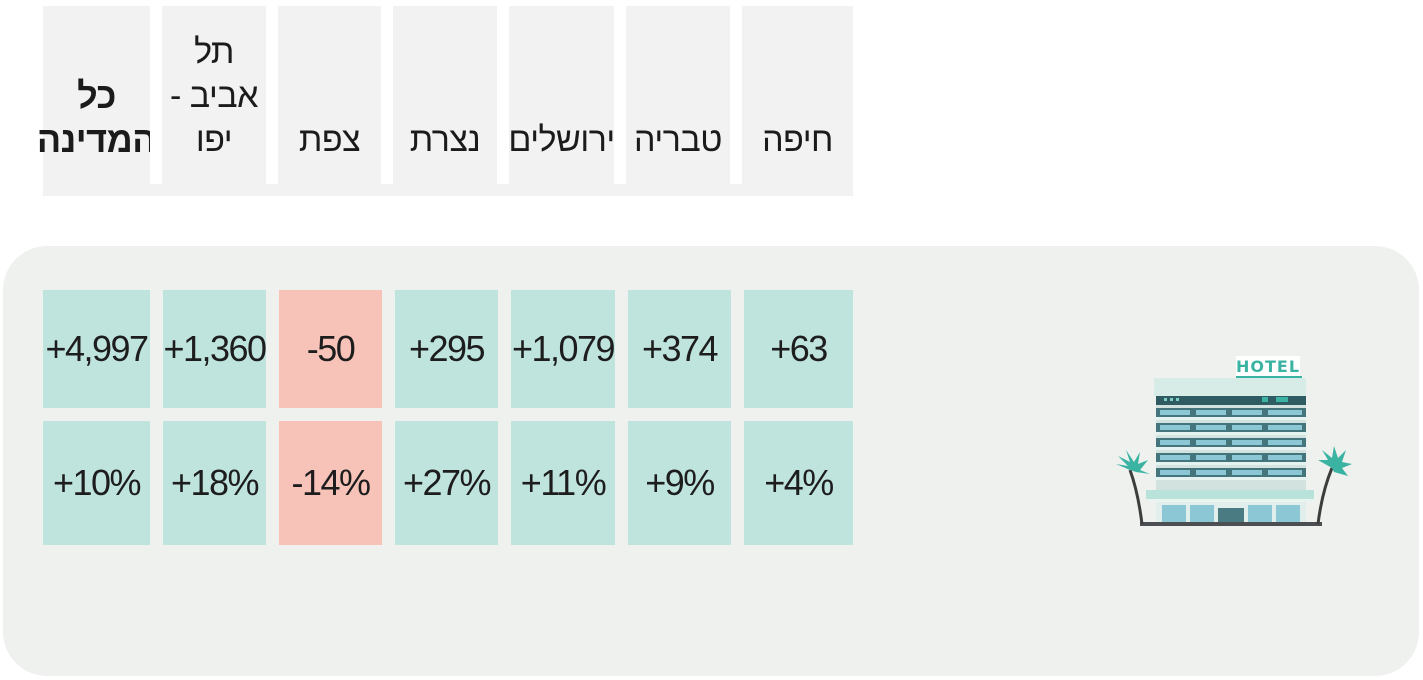 The image size is (1423, 680). I want to click on percent-cell-tiberias: +9%, so click(679, 483).